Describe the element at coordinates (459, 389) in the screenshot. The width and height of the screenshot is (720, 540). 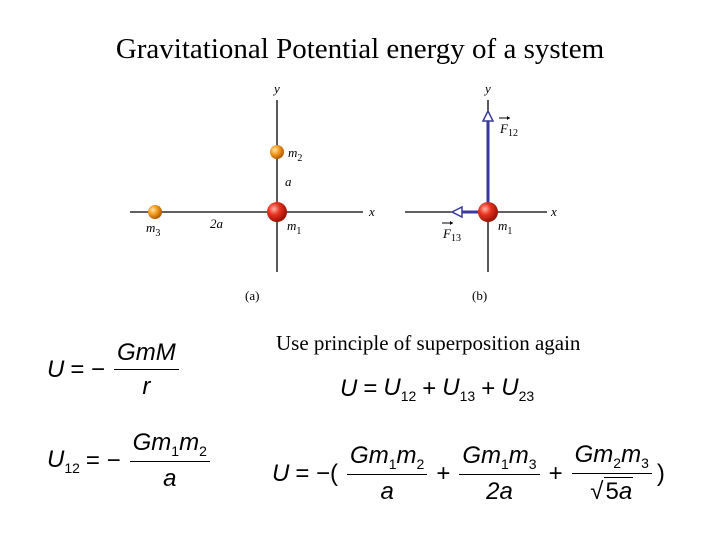
I see `eq3-term-u13: U13` at that location.